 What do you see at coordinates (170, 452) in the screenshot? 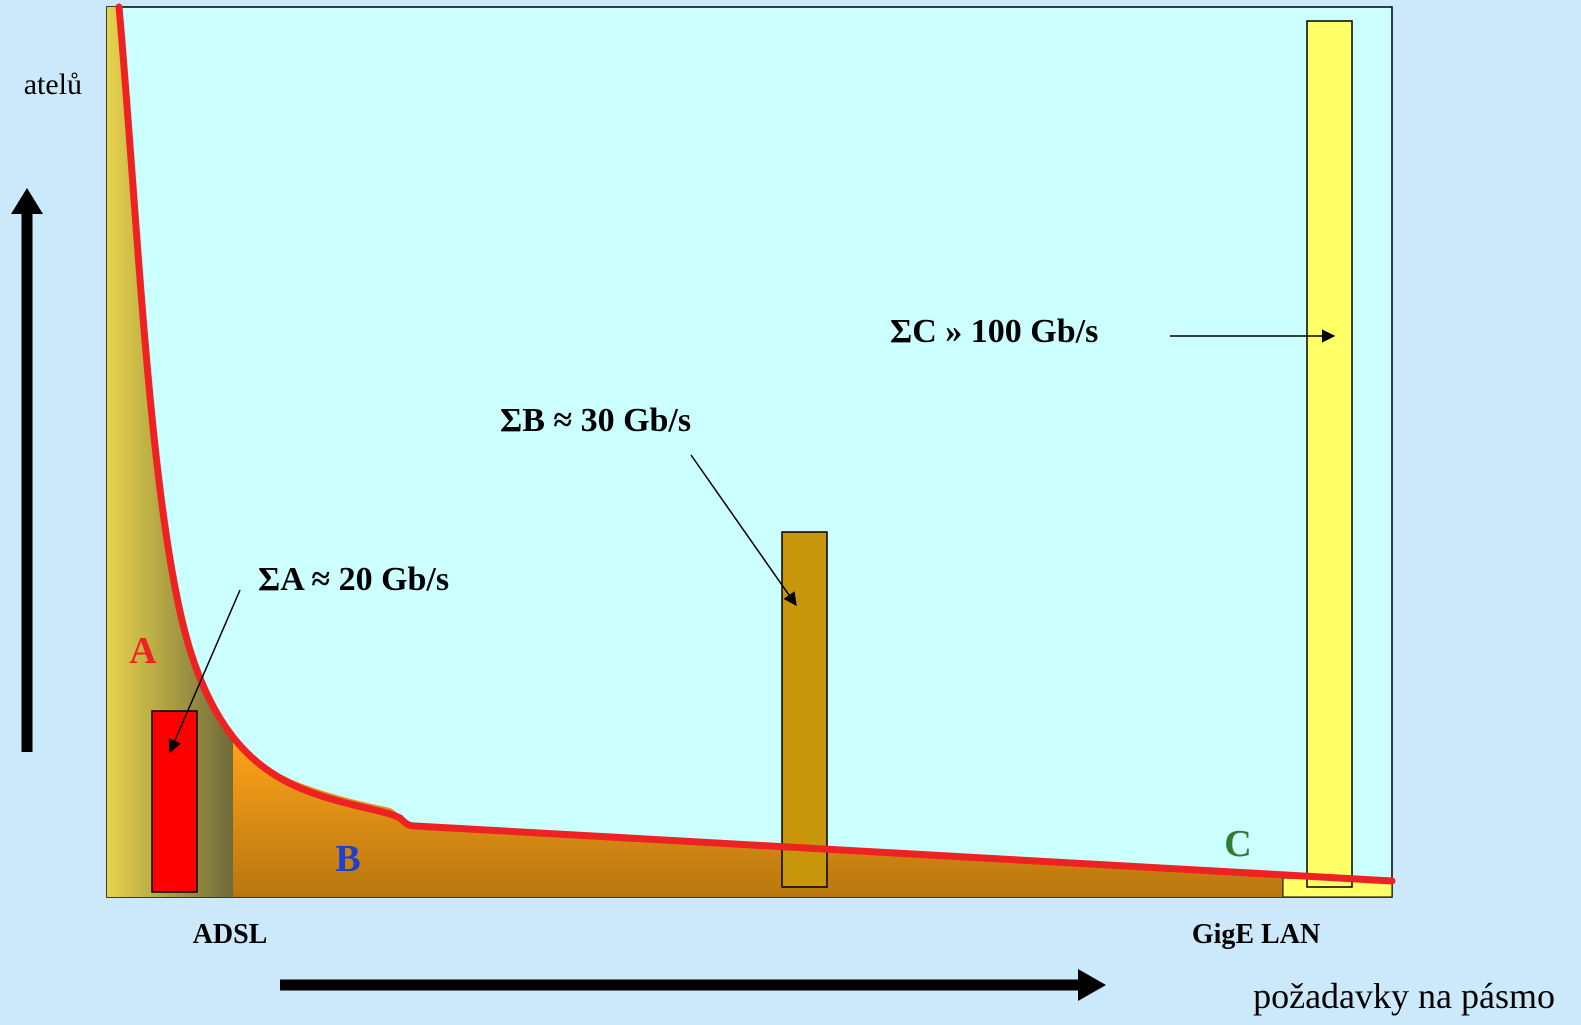
I see `region-a-fill` at bounding box center [170, 452].